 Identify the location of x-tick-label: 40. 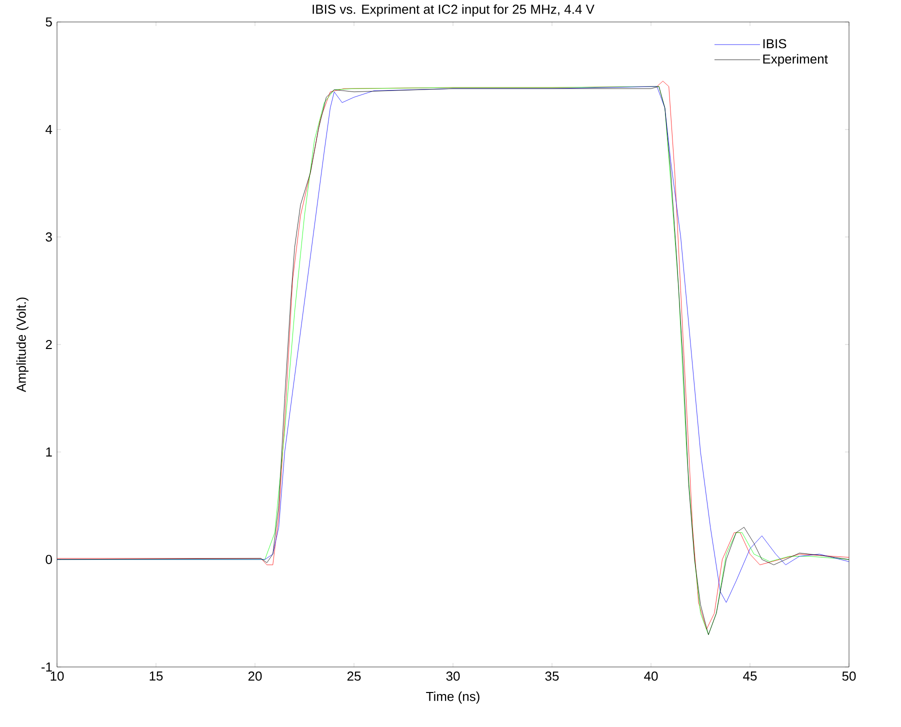
(651, 676).